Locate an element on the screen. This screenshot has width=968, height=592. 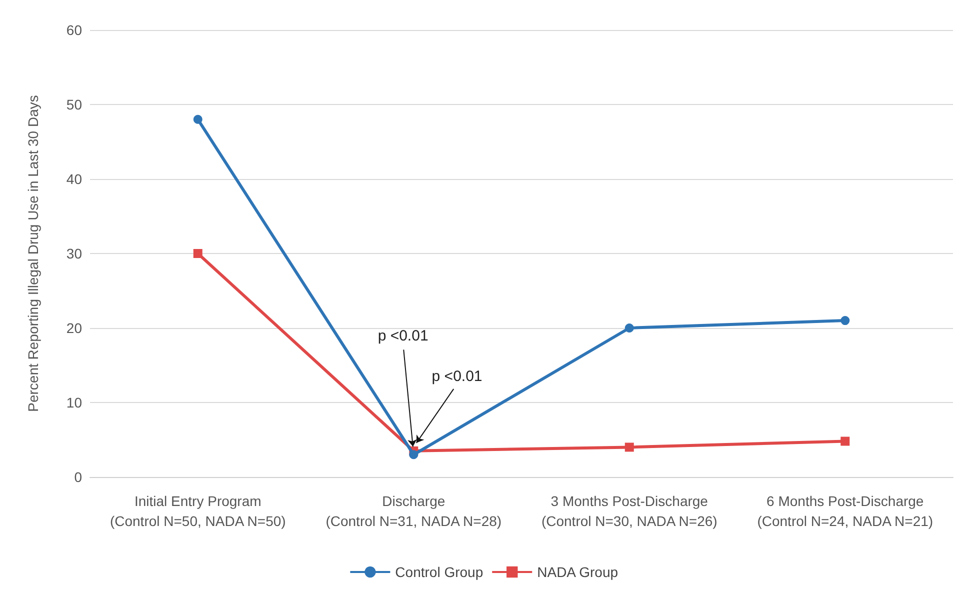
legend-label: NADA Group is located at coordinates (577, 572).